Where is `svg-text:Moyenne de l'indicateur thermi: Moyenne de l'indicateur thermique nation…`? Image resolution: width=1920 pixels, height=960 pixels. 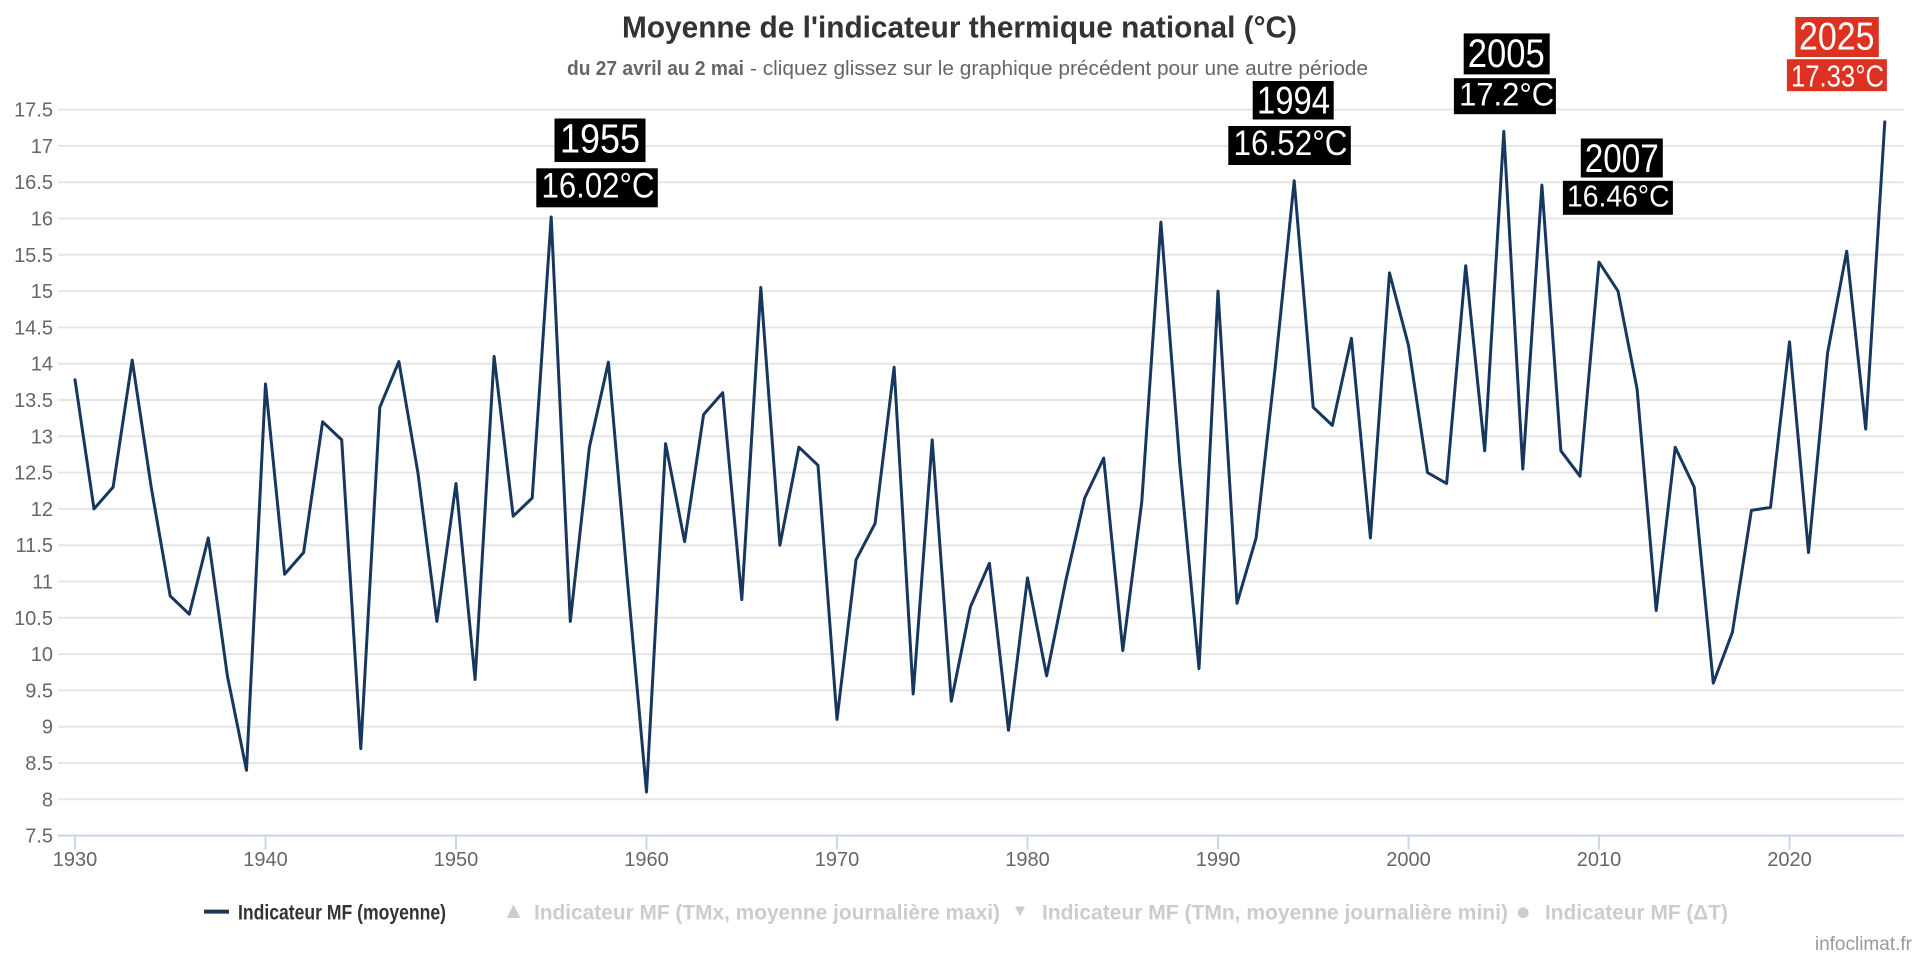 svg-text:Moyenne de l'indicateur thermi: Moyenne de l'indicateur thermique nation… is located at coordinates (959, 27).